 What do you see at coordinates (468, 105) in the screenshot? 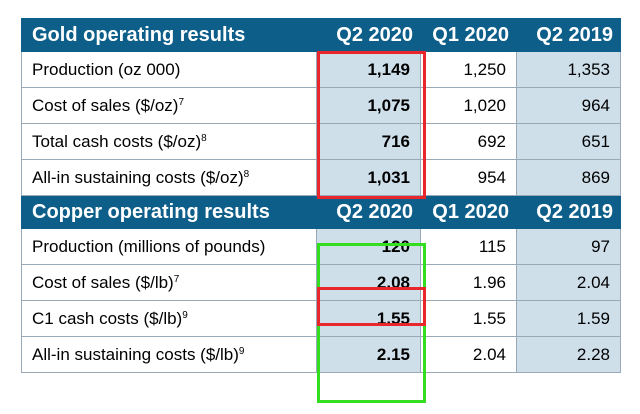
I see `cell-q1-2020: 1,020` at bounding box center [468, 105].